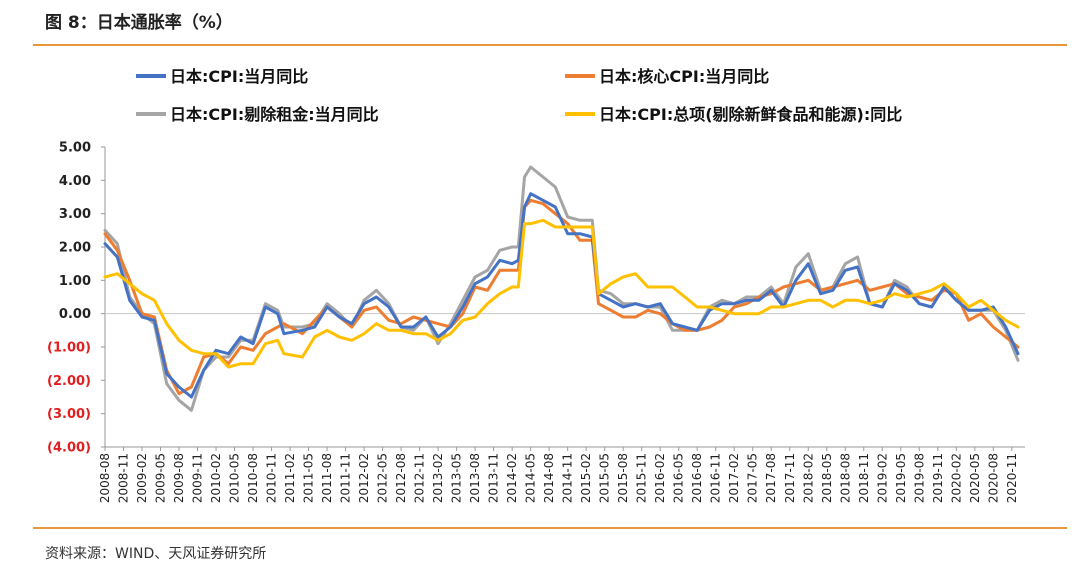 This screenshot has height=575, width=1080. I want to click on x-tick-label: 2018-08, so click(845, 478).